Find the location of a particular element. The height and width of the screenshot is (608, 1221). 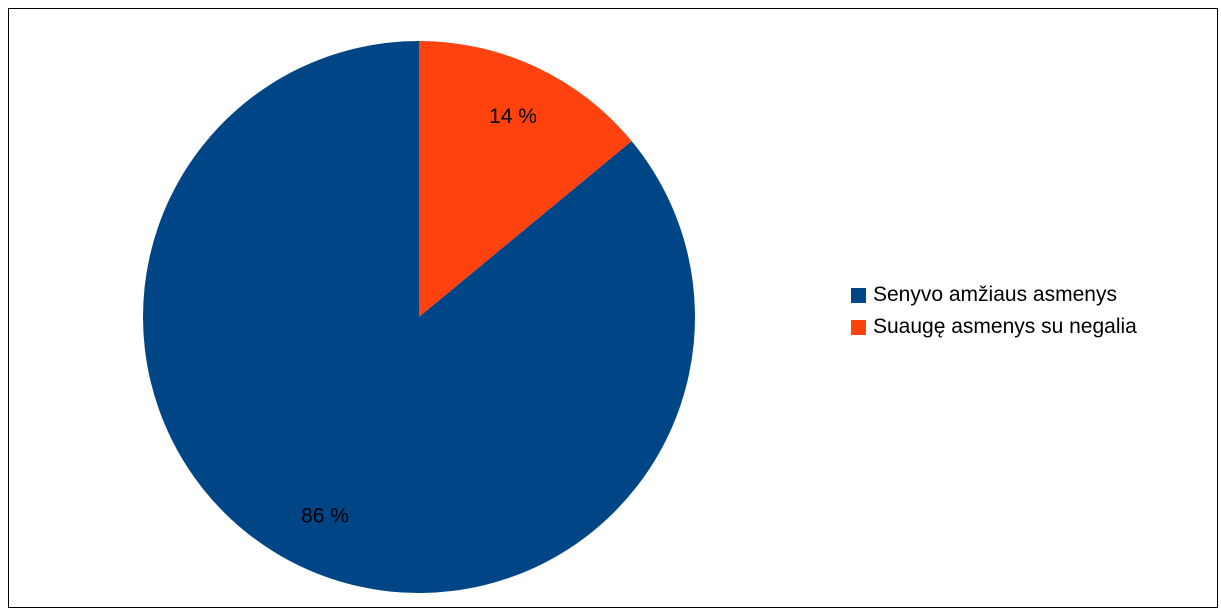

legend-item-suauge: Suaugę asmenys su negalia is located at coordinates (994, 327).